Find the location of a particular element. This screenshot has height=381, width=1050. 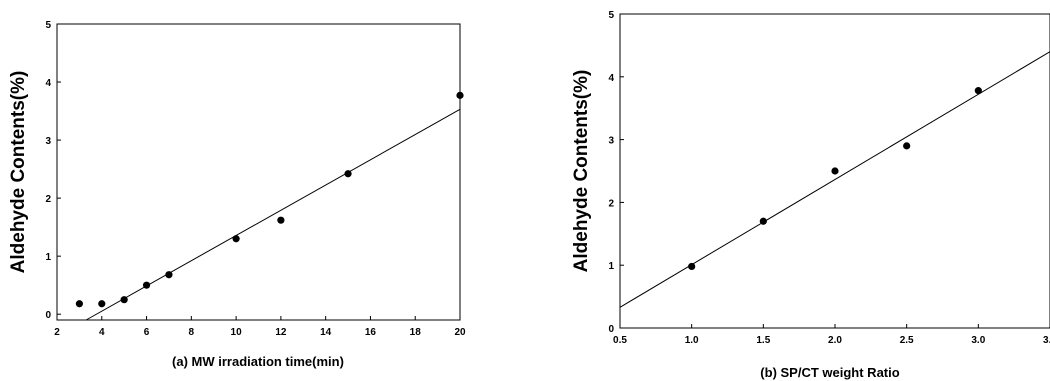

data-points is located at coordinates (835, 179).